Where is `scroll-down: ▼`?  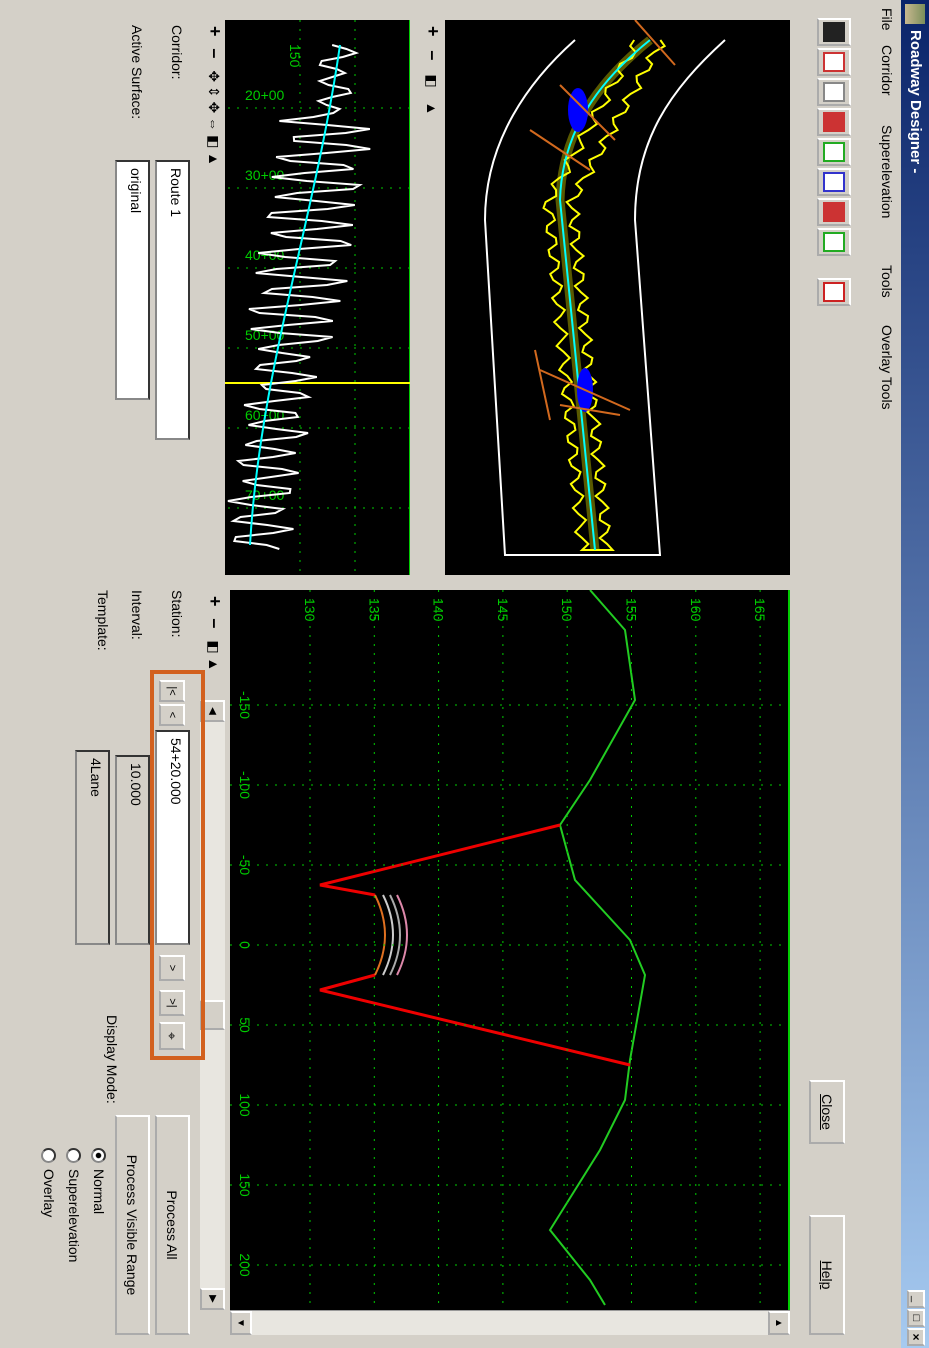 scroll-down: ▼ is located at coordinates (241, 1323).